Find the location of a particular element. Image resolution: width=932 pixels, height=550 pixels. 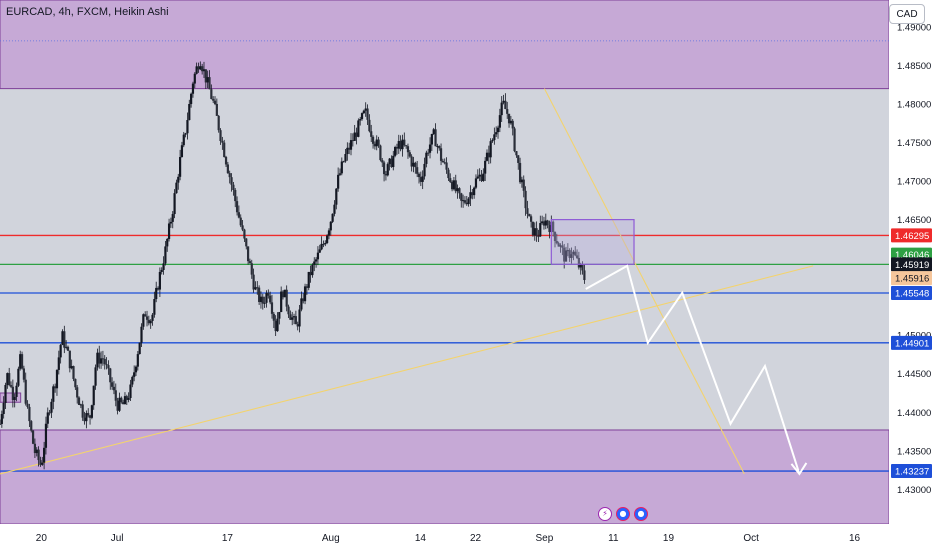

price-tag-label: 1.46046 is located at coordinates (912, 255).